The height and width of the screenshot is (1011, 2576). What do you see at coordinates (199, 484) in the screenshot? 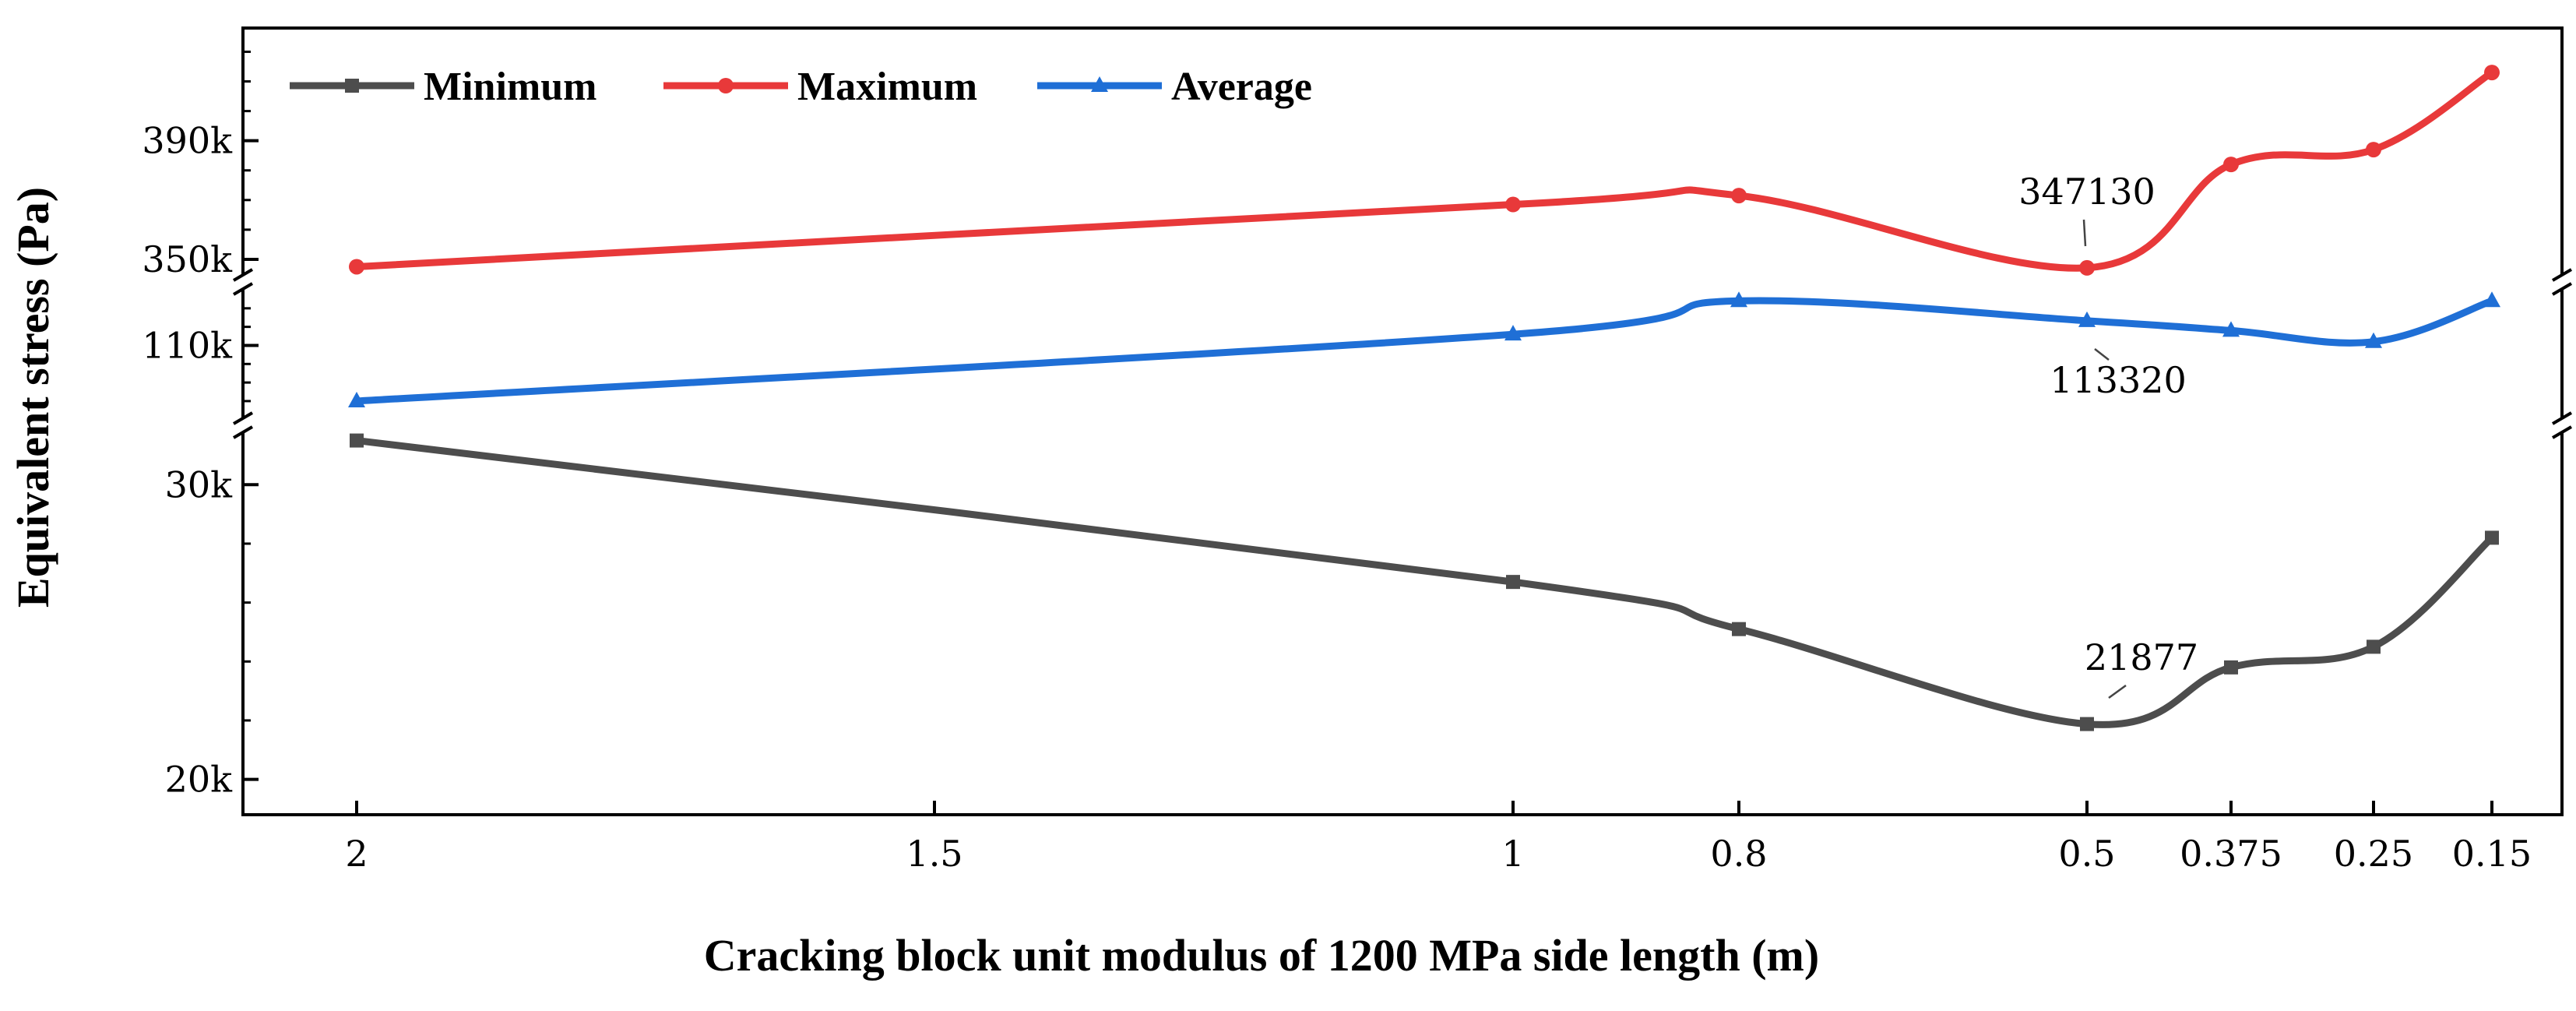
I see `y-tick-label: 30k` at bounding box center [199, 484].